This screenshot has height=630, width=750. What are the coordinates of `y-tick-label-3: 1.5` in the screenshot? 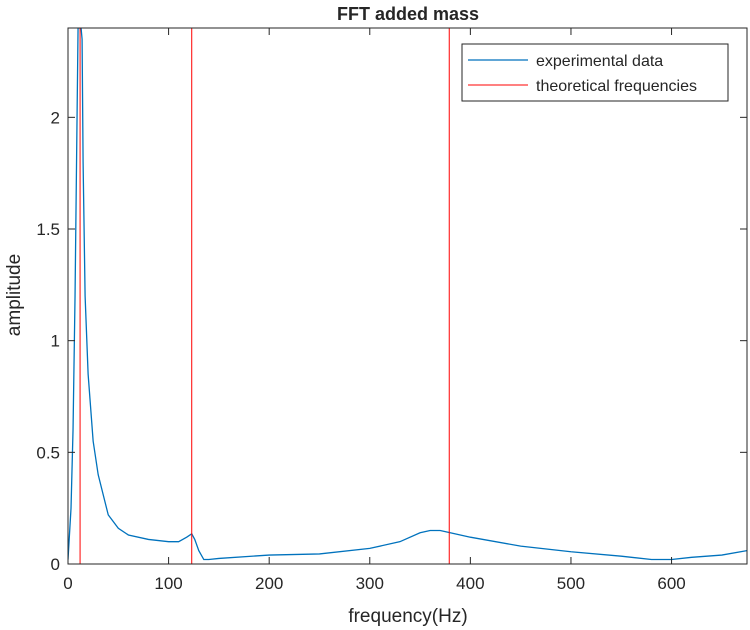 It's located at (48, 229).